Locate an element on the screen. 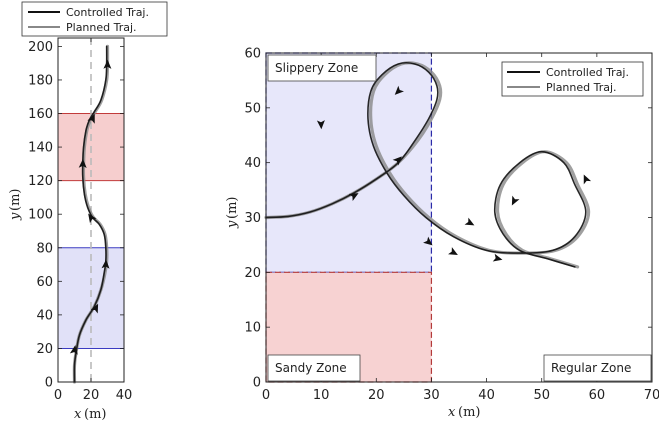 The width and height of the screenshot is (659, 426). left-y-tick-label: 100 is located at coordinates (40, 215).